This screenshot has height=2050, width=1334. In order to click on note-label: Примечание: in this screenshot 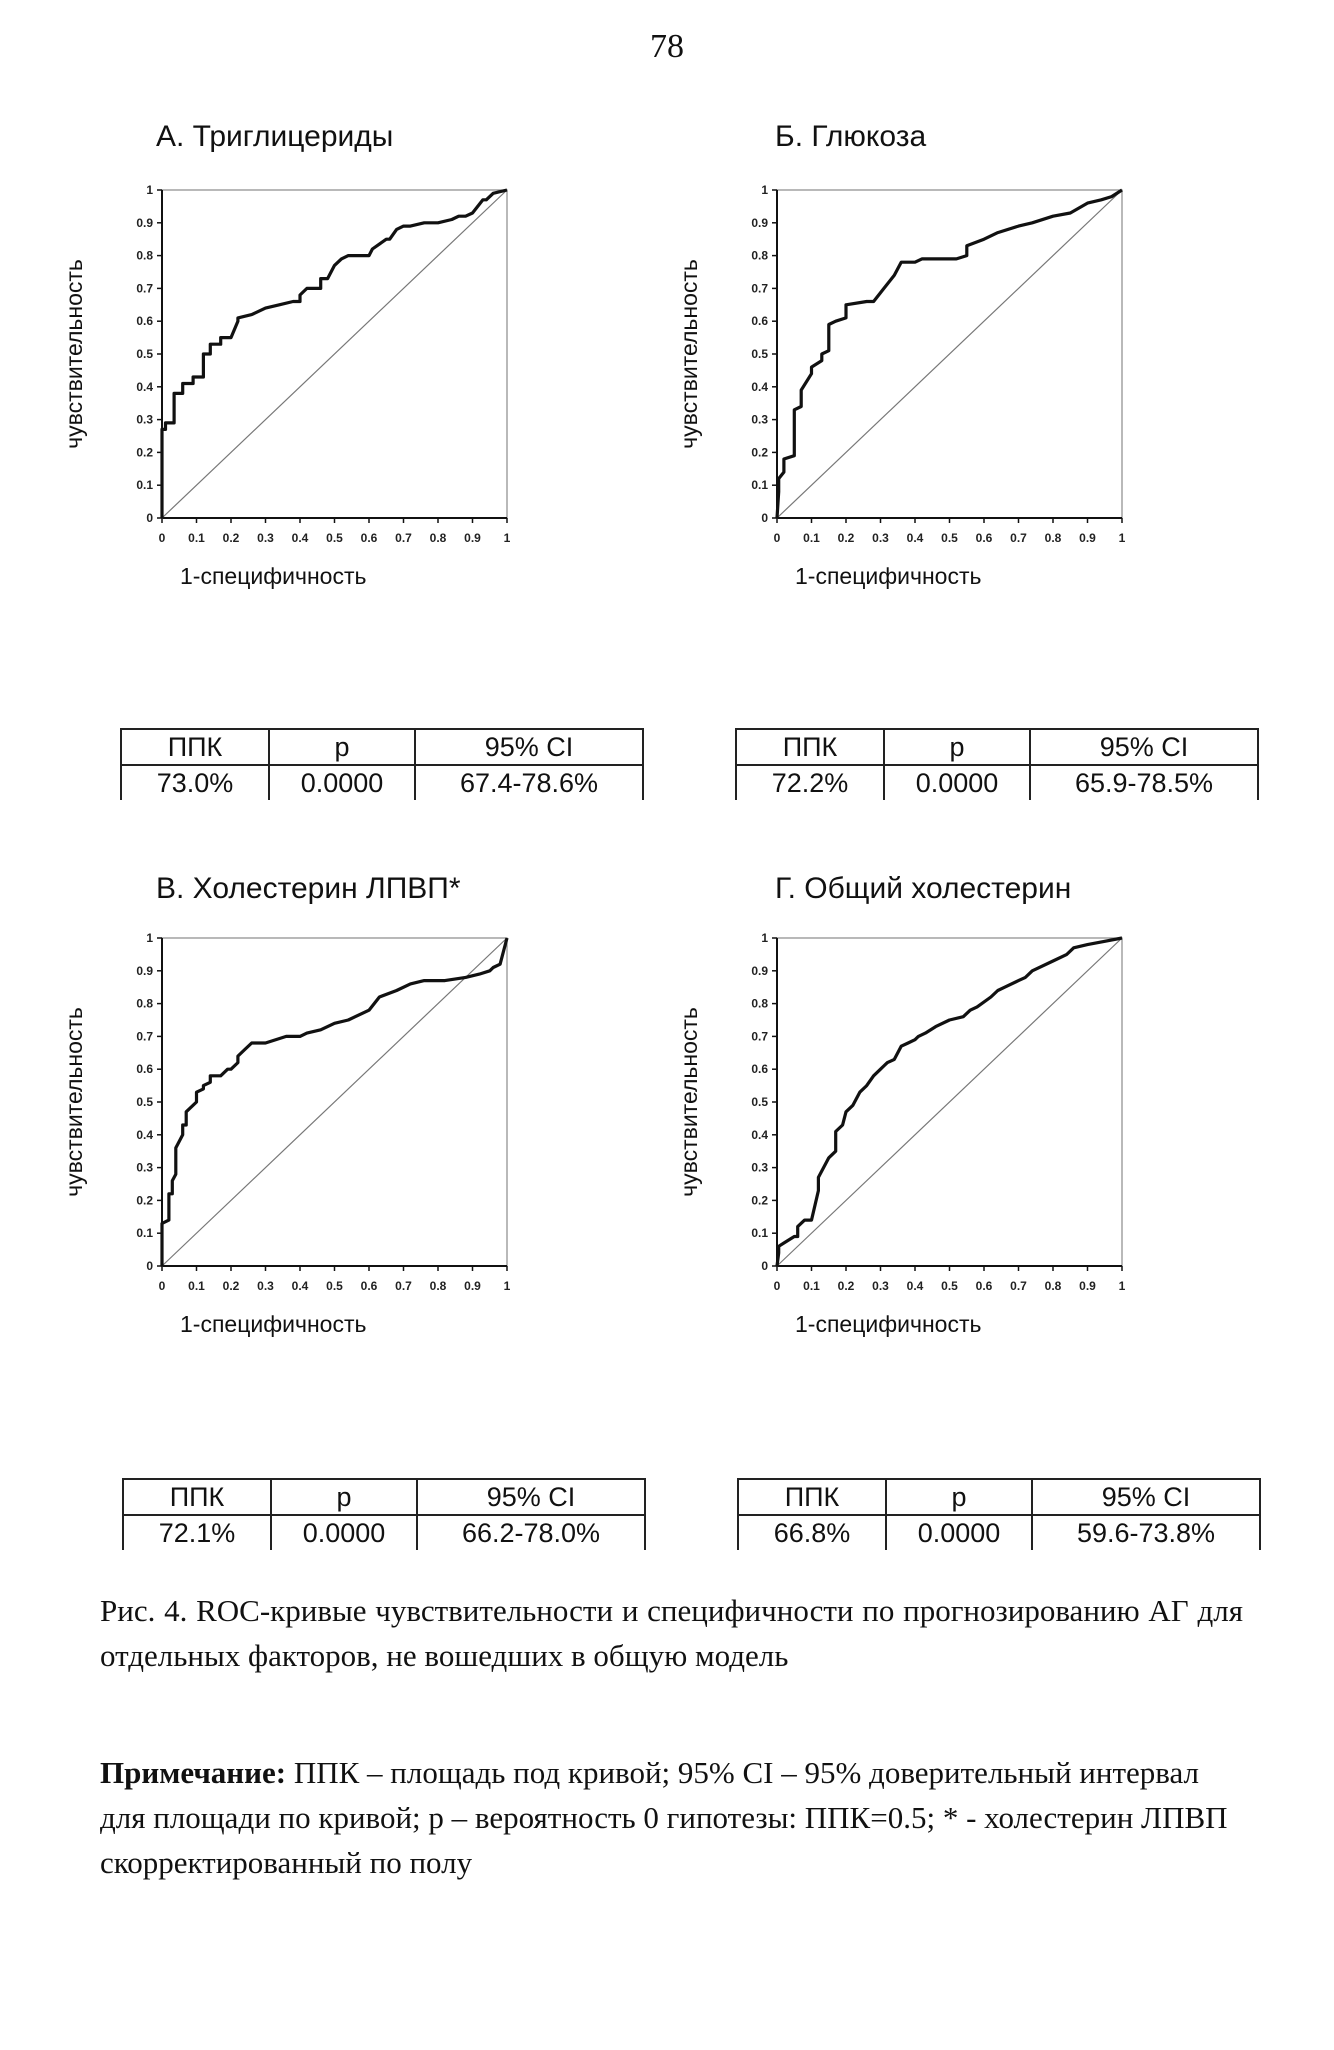, I will do `click(193, 1772)`.